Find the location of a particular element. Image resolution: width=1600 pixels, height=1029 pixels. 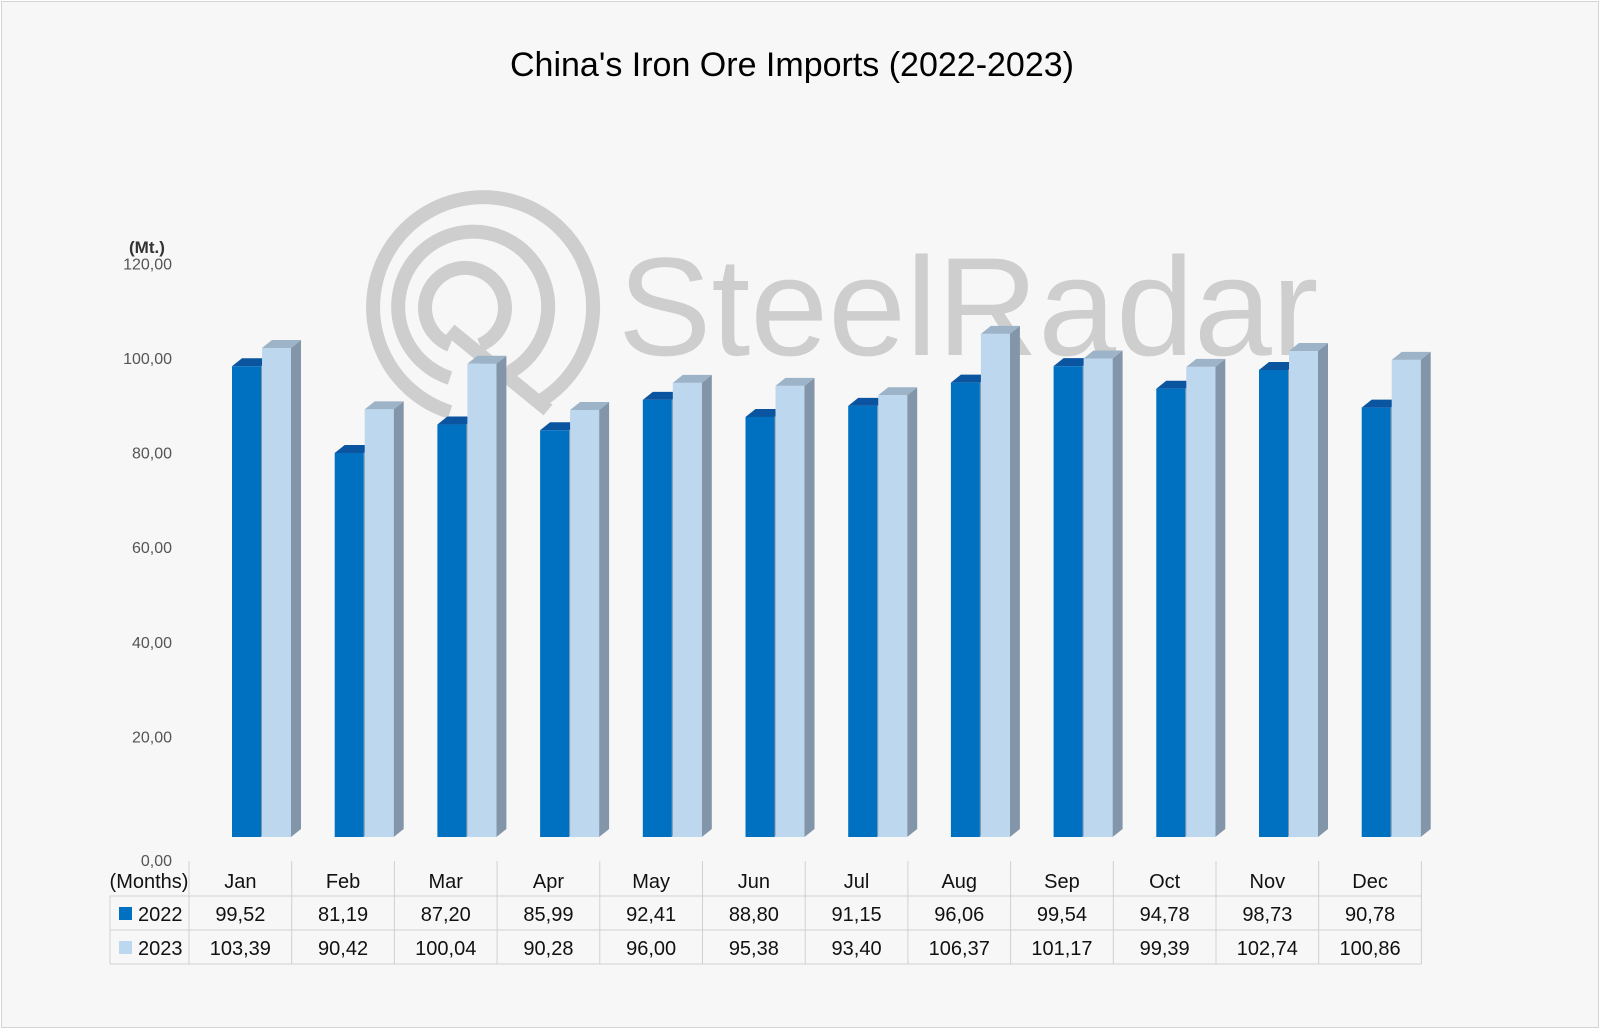

y-axis: 0,00 20,00 40,00 60,00 80,00 100,00 120,00 is located at coordinates (147, 563).